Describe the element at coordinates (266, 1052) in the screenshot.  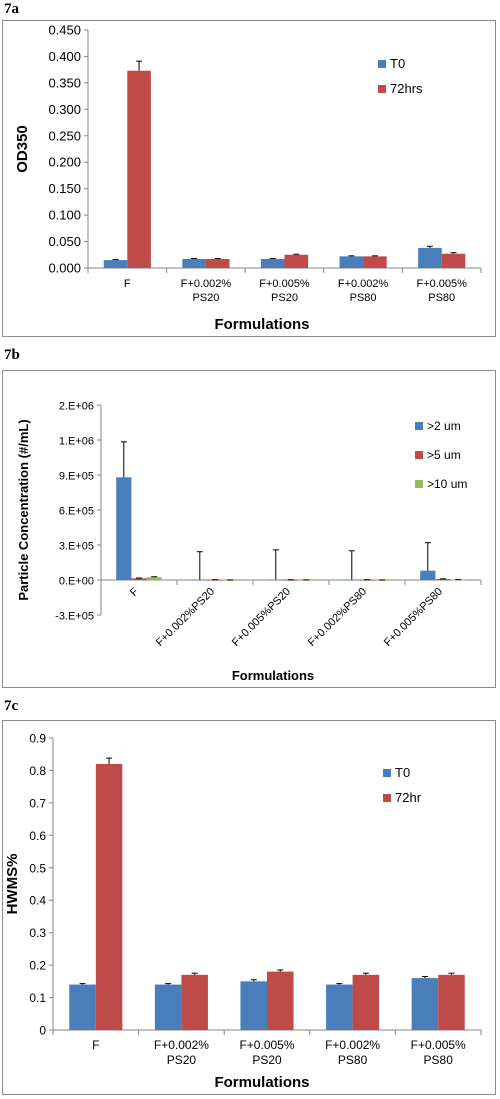
I see `chart-c-category-label: F+0.005% PS20` at that location.